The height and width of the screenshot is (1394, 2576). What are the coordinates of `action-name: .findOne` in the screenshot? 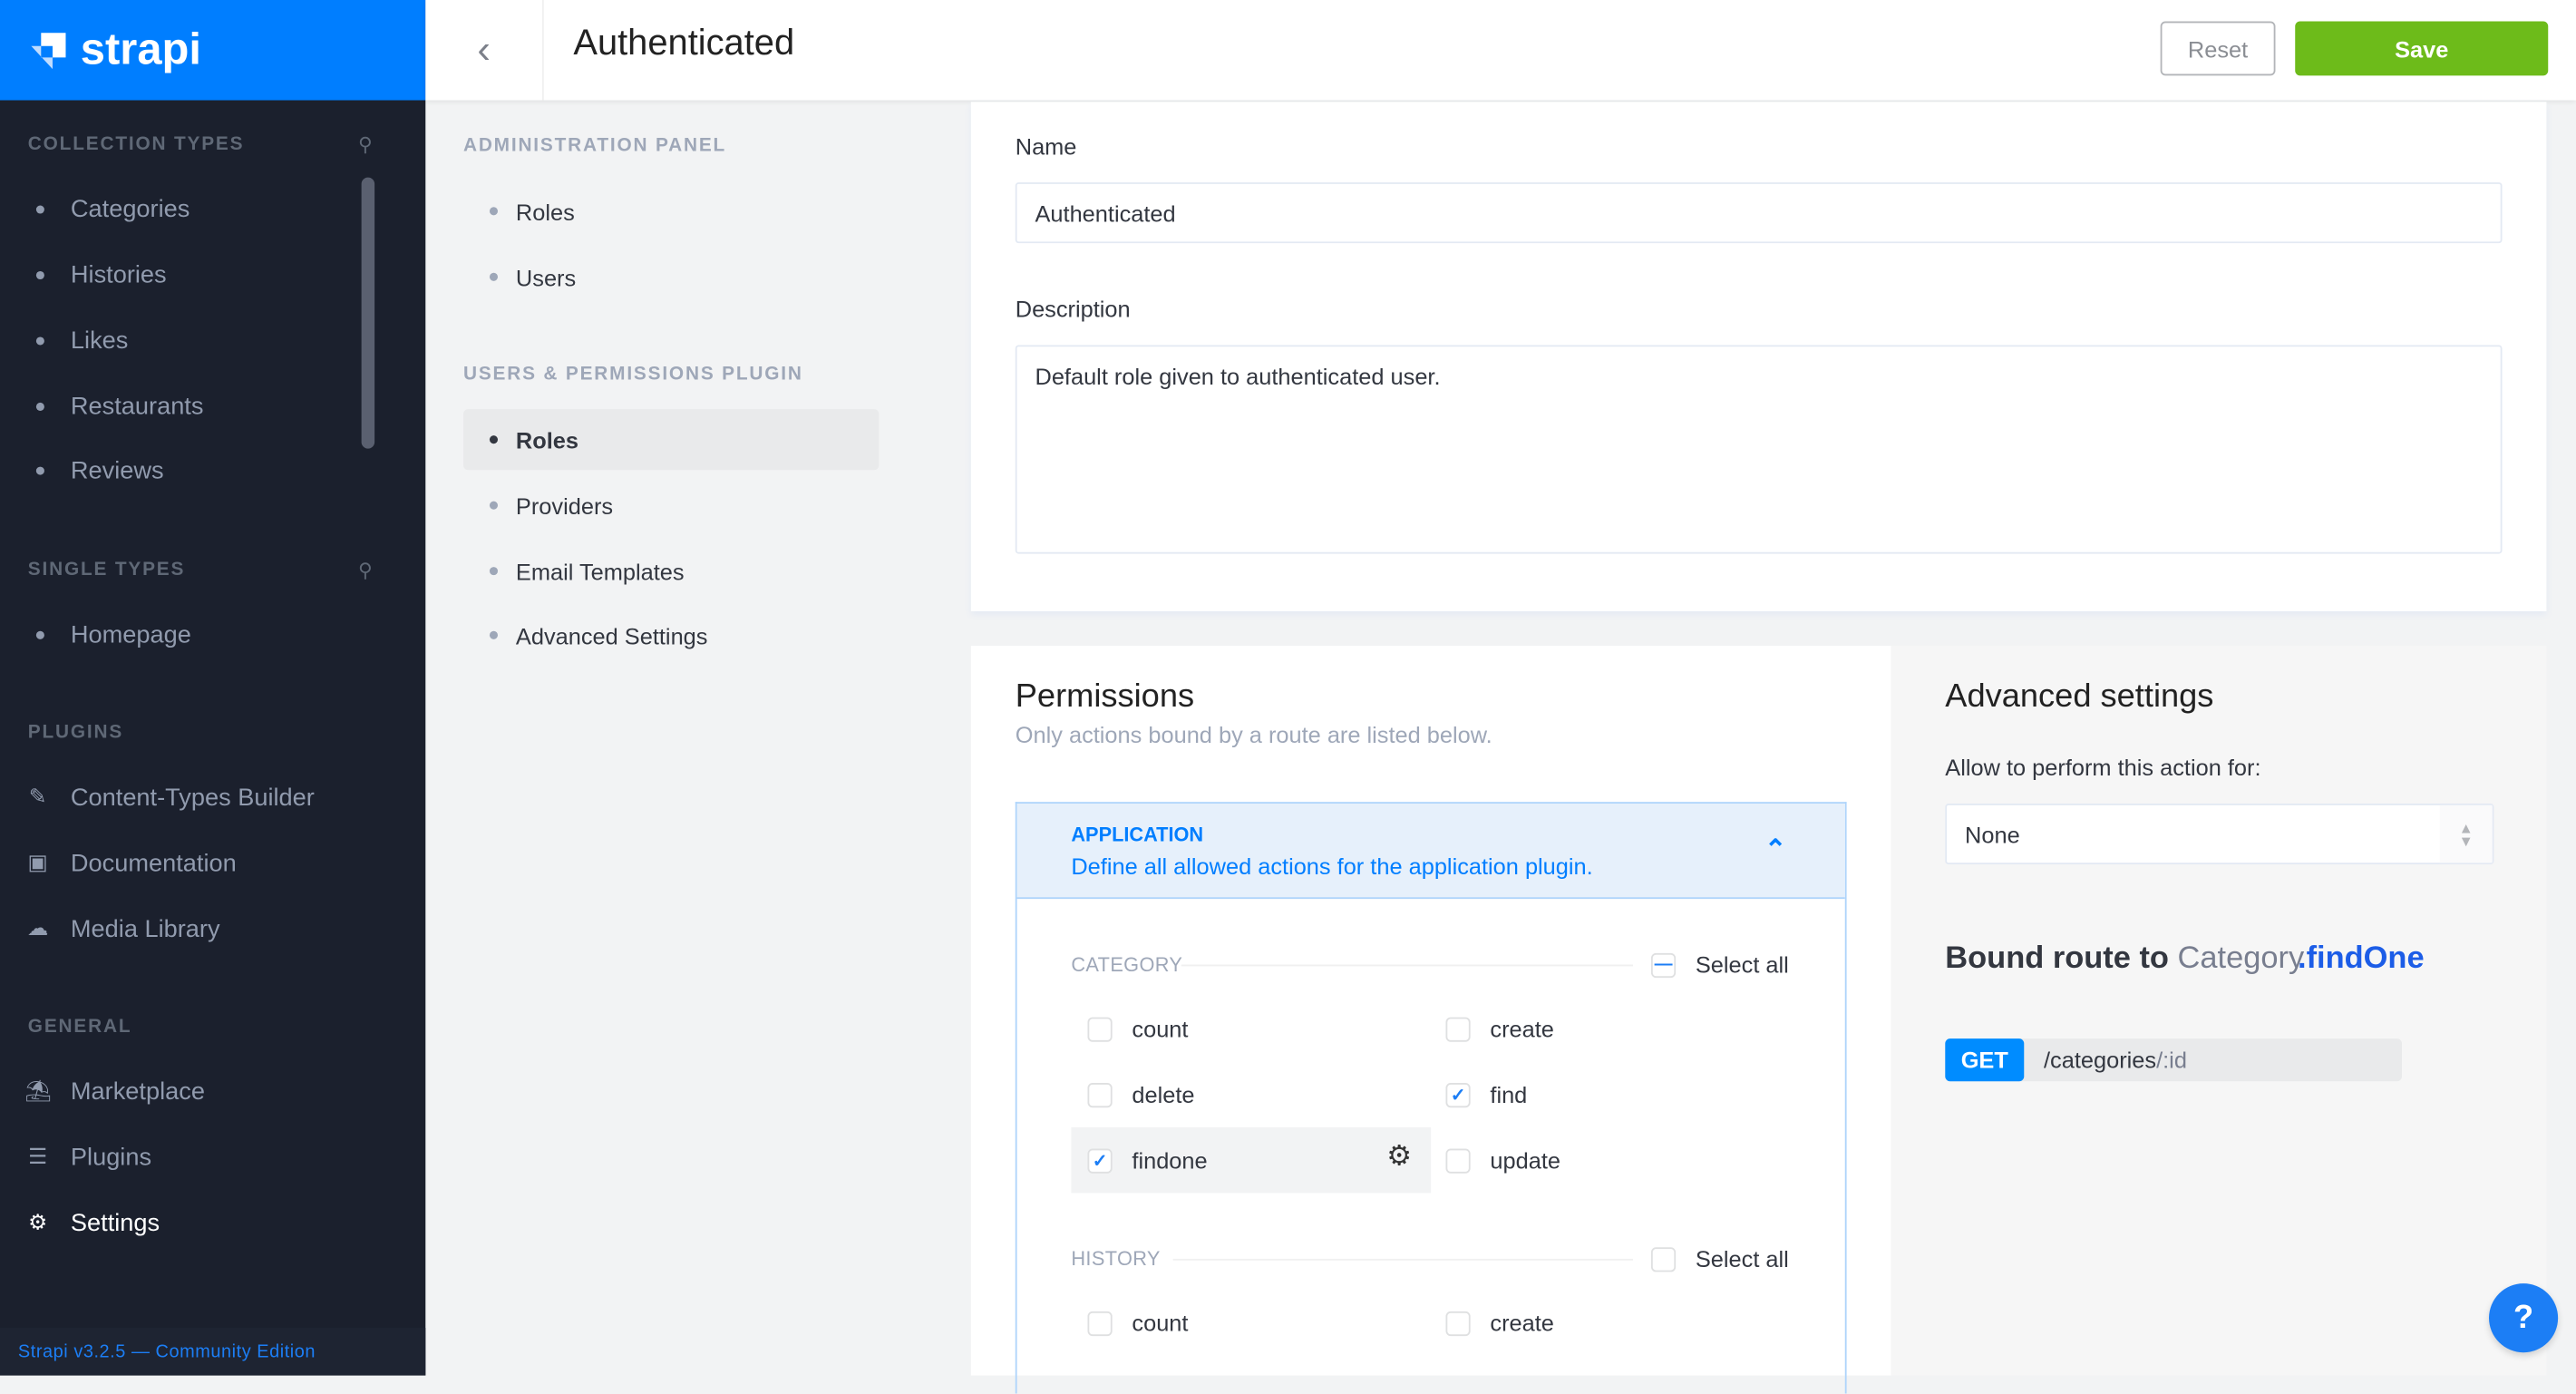 It's located at (2361, 959).